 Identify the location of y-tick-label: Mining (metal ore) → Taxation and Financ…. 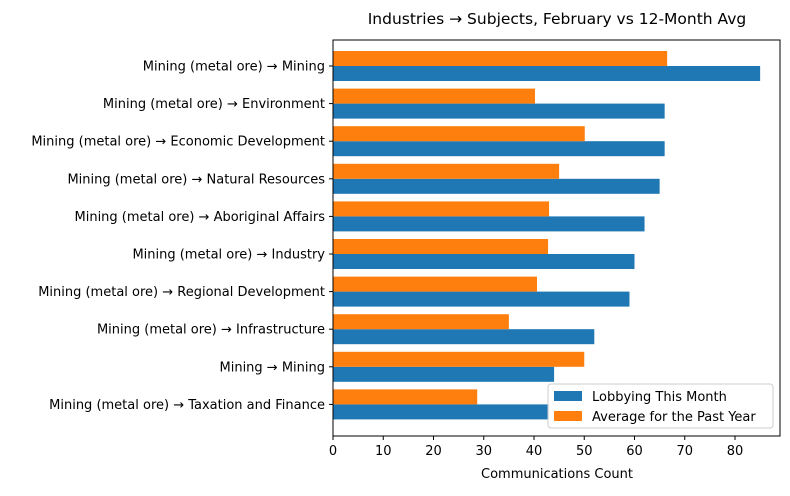
(187, 405).